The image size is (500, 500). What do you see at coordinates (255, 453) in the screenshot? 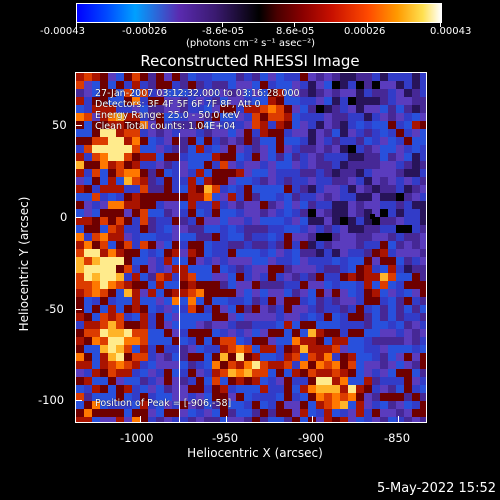
I see `x-axis-label: Heliocentric X (arcsec)` at bounding box center [255, 453].